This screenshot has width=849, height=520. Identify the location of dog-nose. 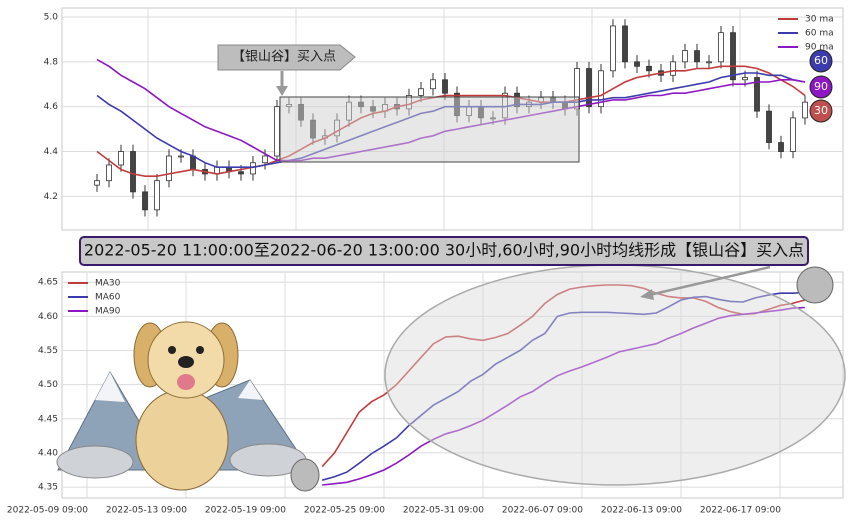
(186, 362).